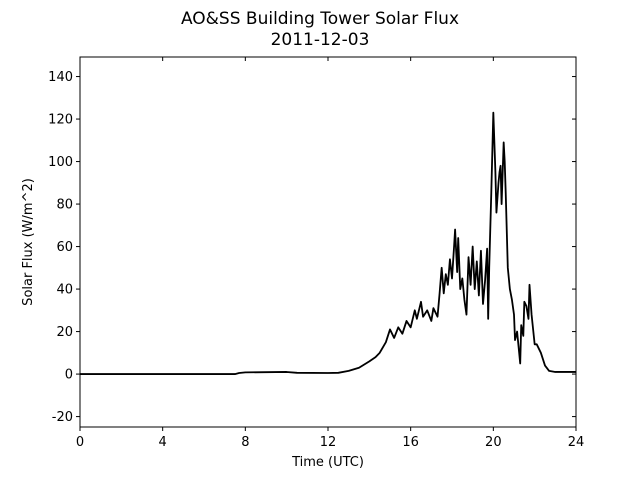 Image resolution: width=640 pixels, height=480 pixels. I want to click on y-tick-label: 40, so click(64, 290).